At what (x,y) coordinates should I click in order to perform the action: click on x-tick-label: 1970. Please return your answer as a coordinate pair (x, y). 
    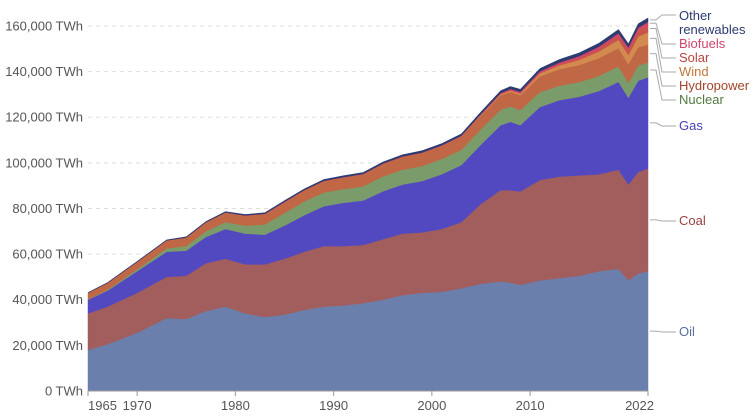
    Looking at the image, I should click on (137, 405).